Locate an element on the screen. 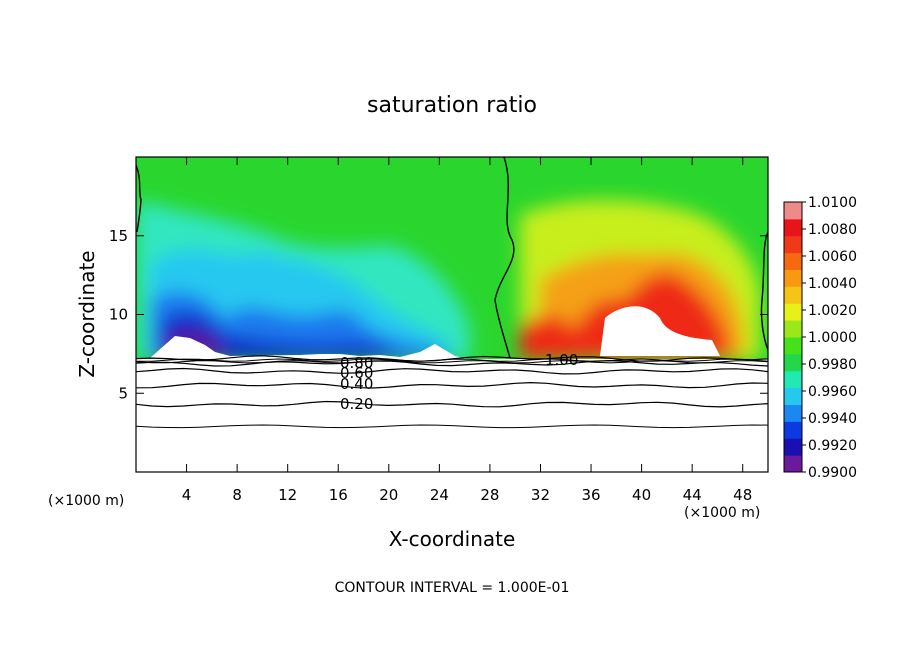  contour-label-0-80: 0.80 is located at coordinates (356, 363).